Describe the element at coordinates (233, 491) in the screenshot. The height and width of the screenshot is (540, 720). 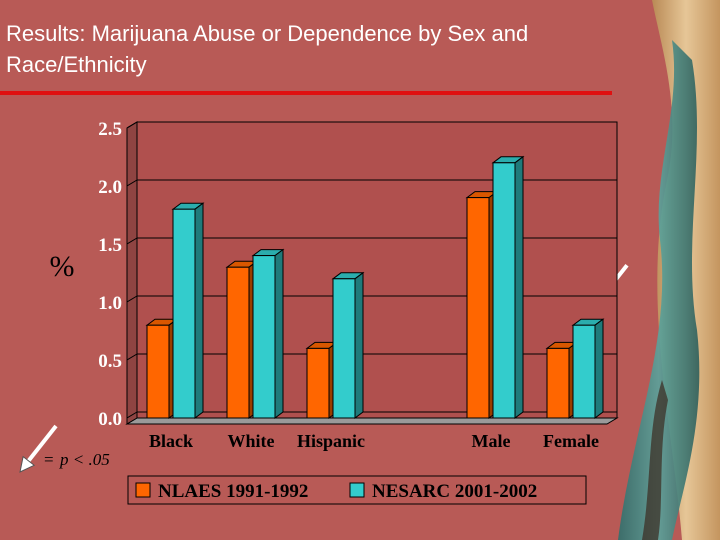
I see `legend-label-1: NLAES 1991-1992` at that location.